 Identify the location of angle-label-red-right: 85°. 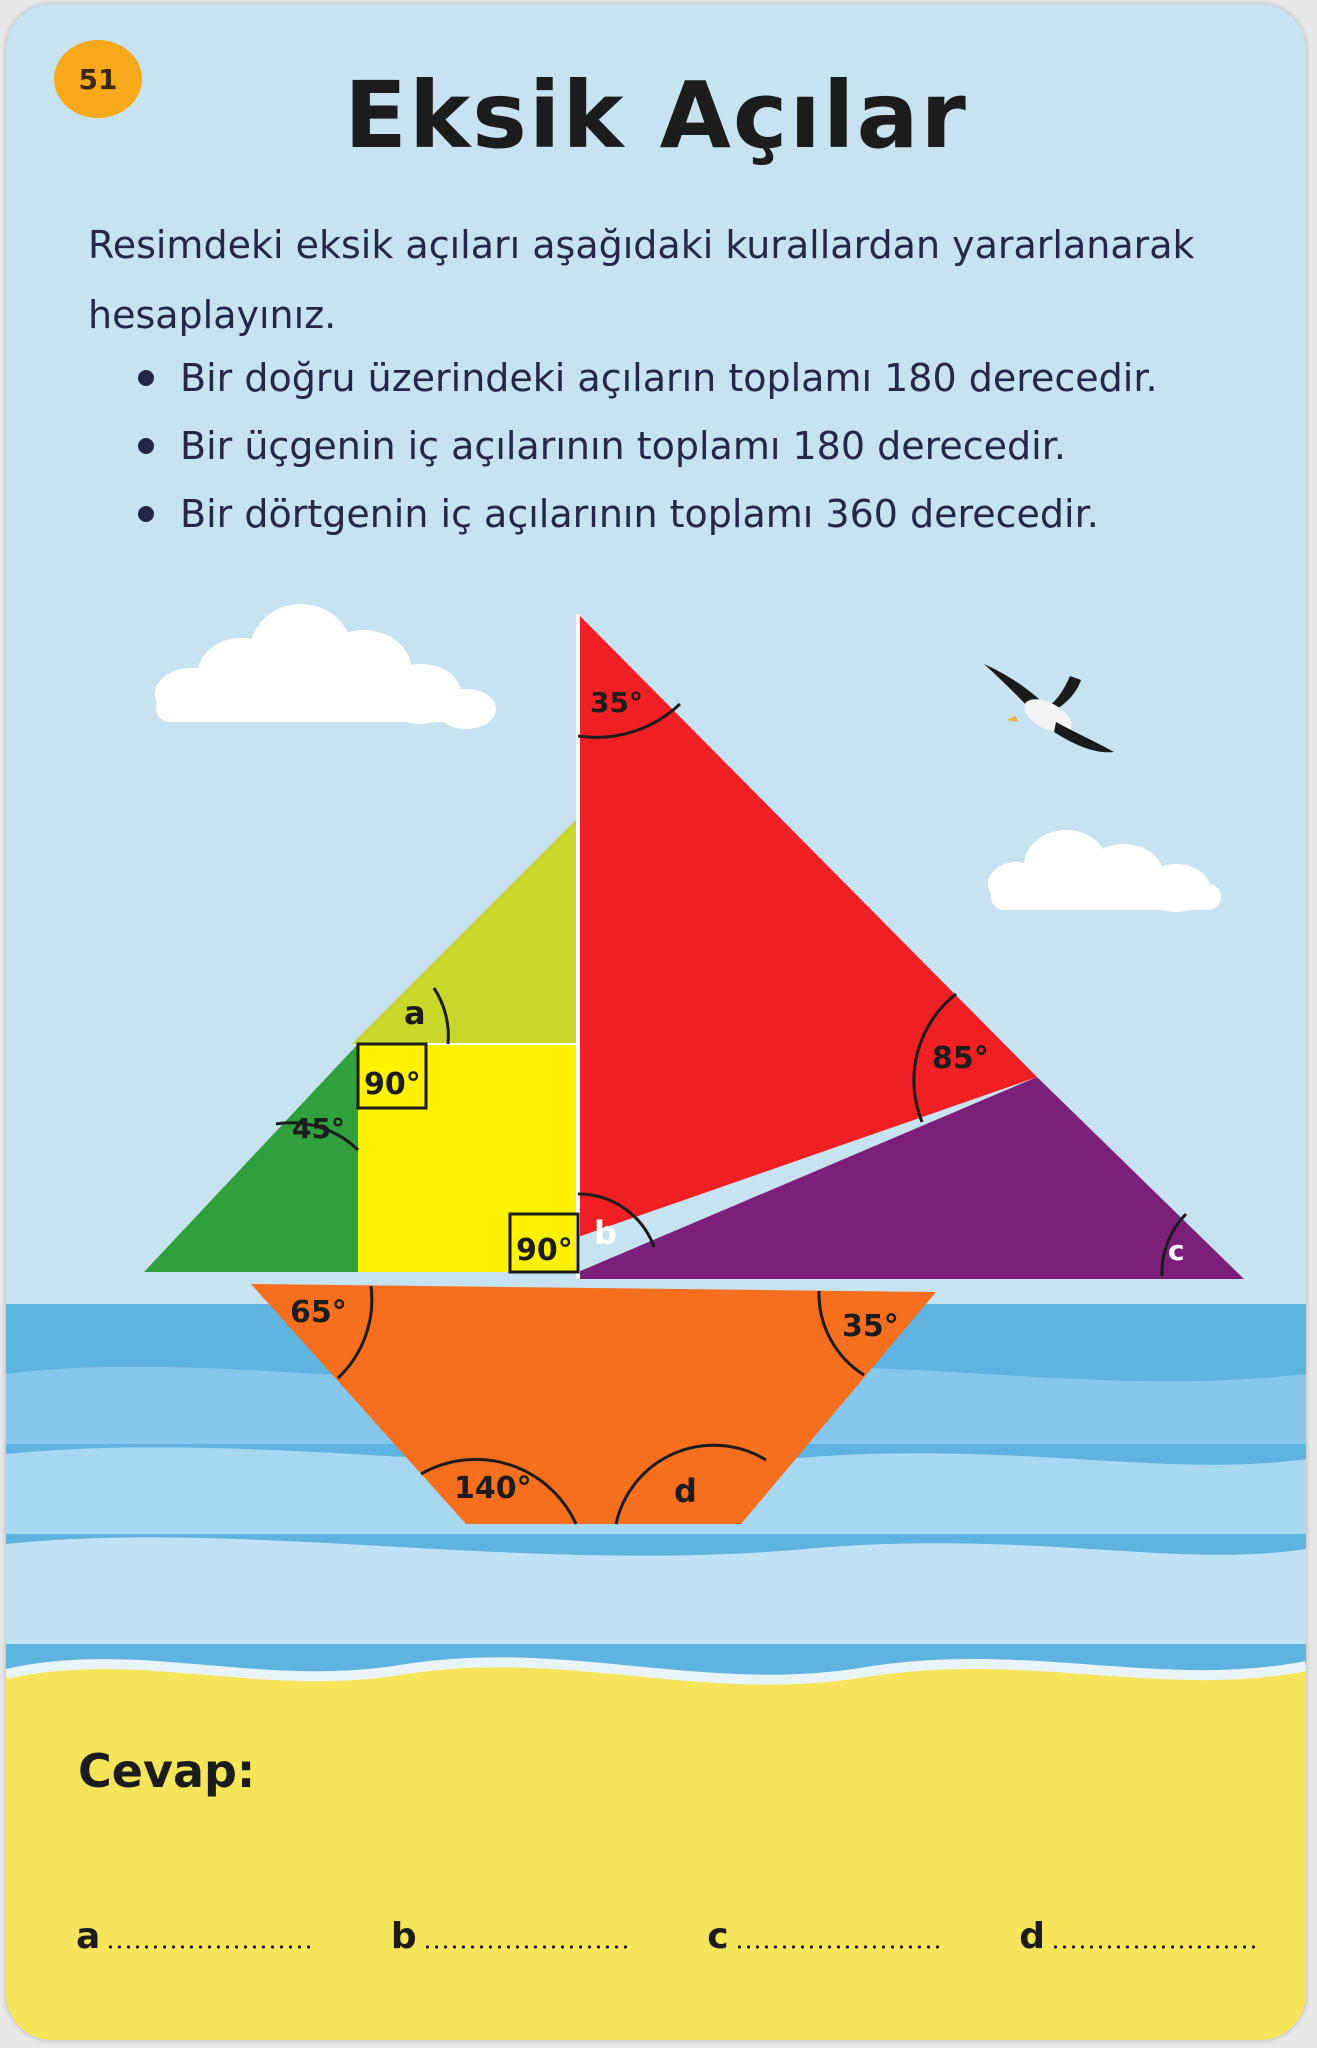
(960, 1058).